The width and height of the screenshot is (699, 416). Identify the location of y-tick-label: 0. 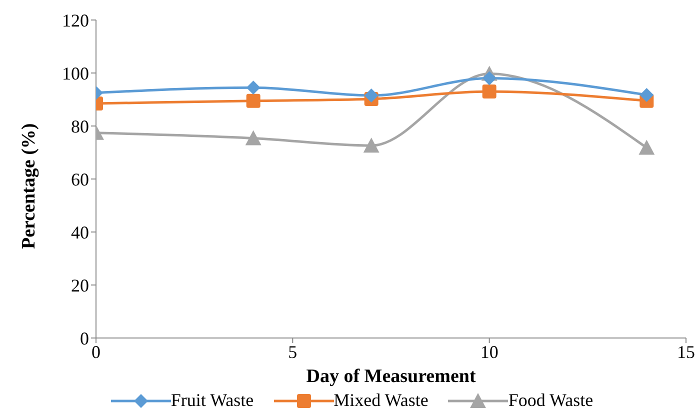
(84, 338).